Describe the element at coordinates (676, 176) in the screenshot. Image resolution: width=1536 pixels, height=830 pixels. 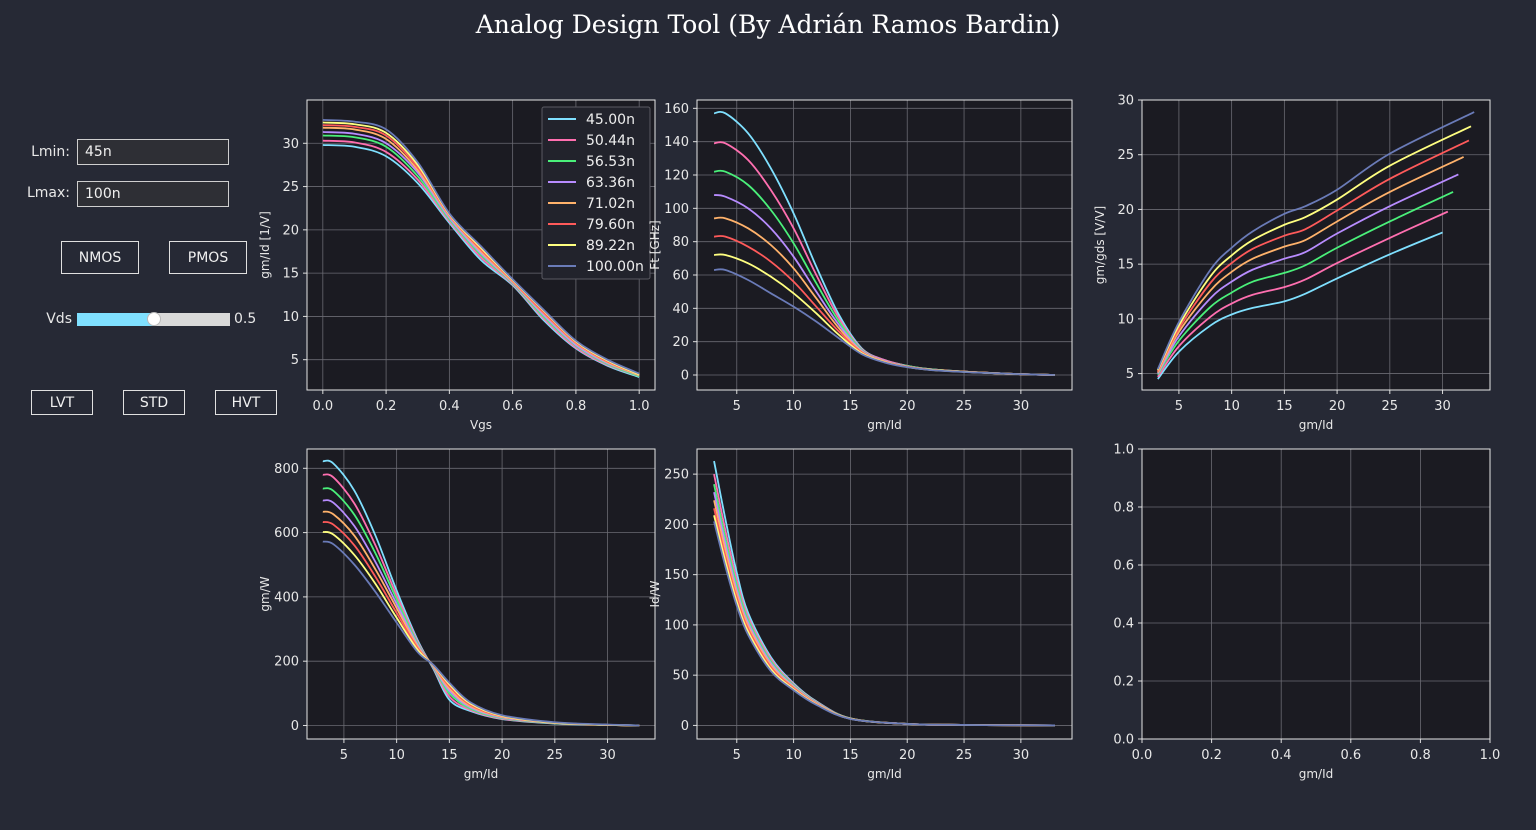
I see `y-tick-label: 120` at that location.